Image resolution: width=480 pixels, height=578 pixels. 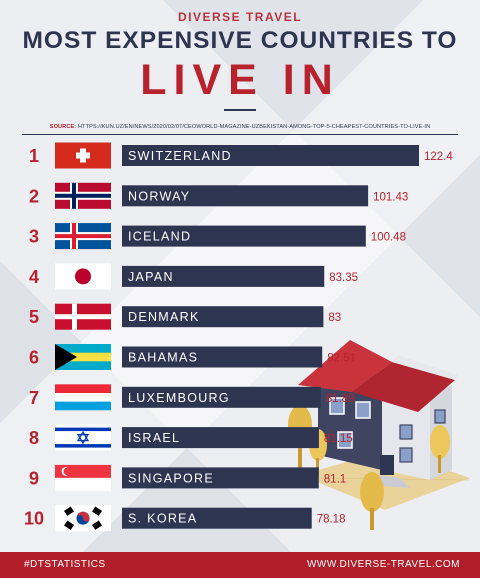 What do you see at coordinates (159, 196) in the screenshot?
I see `category-label: NORWAY` at bounding box center [159, 196].